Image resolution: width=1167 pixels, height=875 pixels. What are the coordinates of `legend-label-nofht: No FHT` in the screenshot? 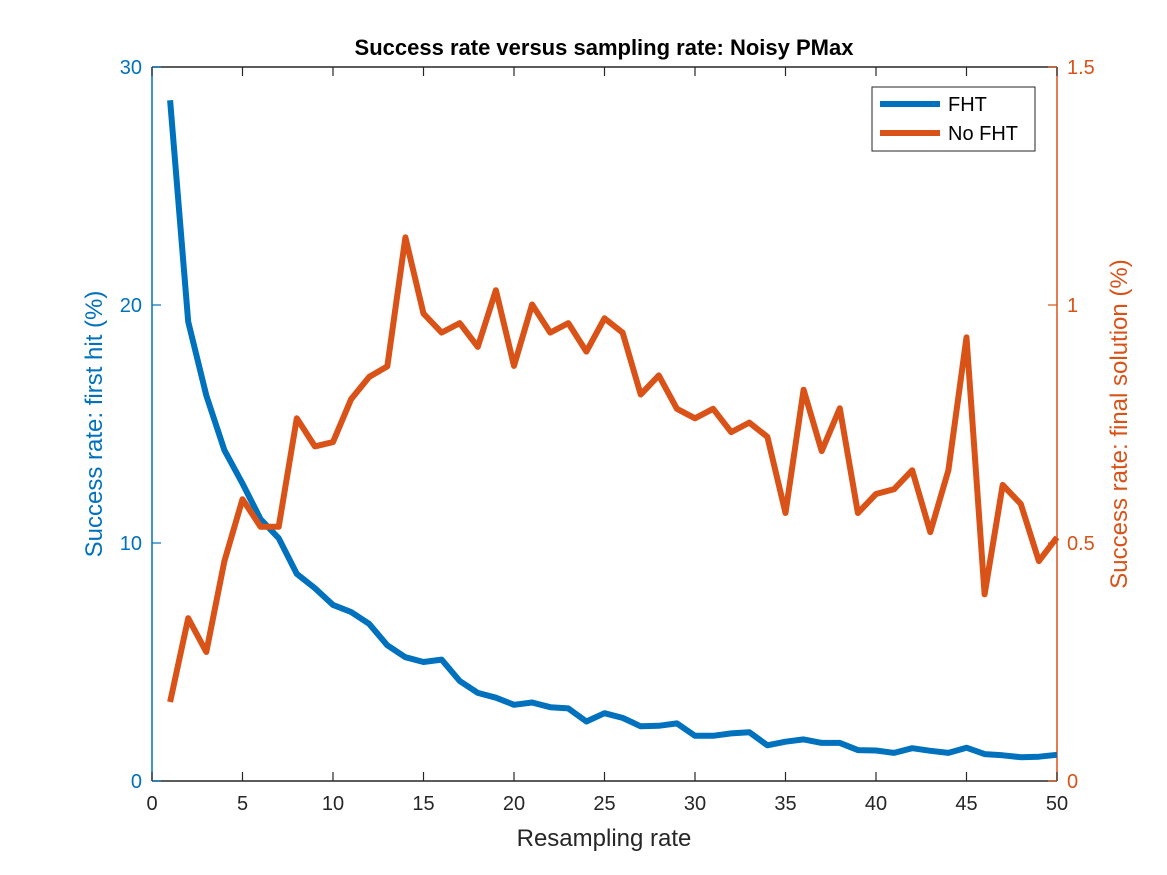 It's located at (983, 134).